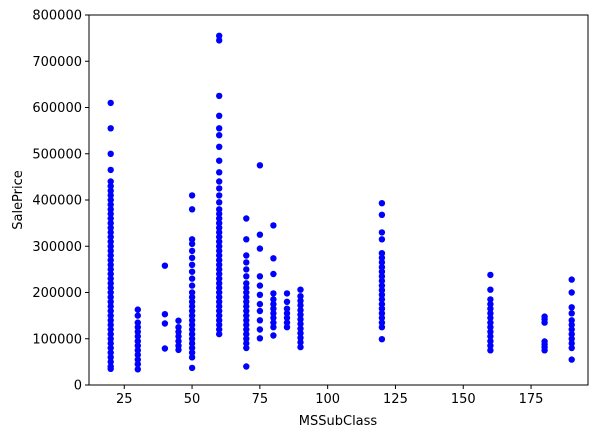 Image resolution: width=597 pixels, height=438 pixels. Describe the element at coordinates (395, 399) in the screenshot. I see `x-tick-label: 125` at that location.